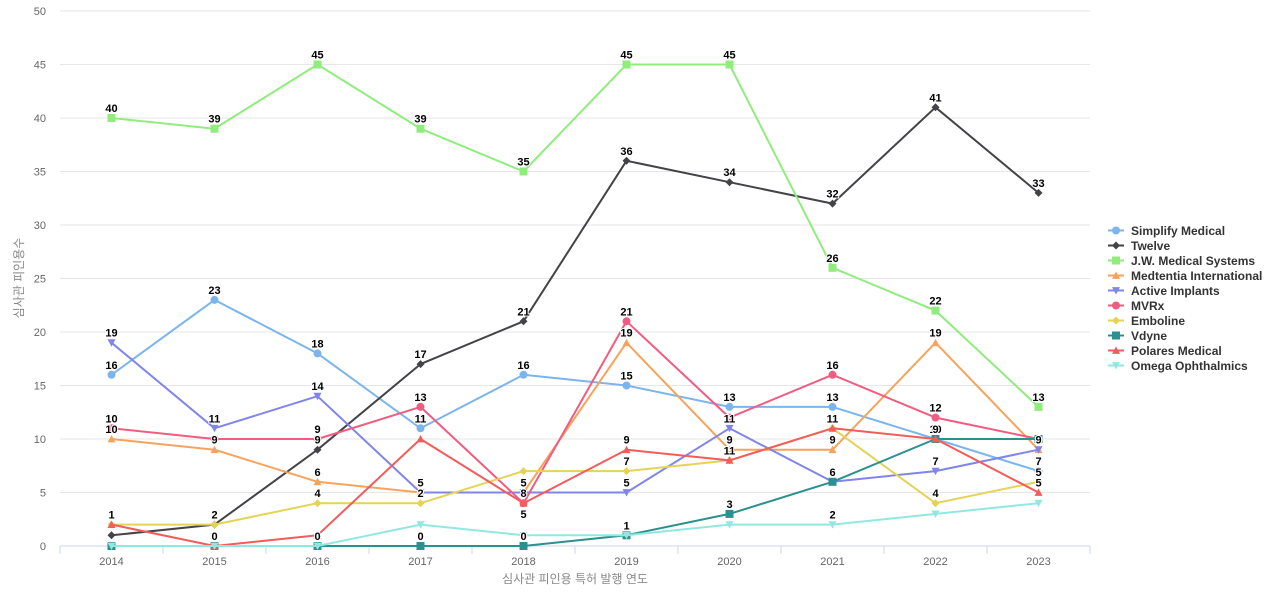  I want to click on legend-item: Active Implants, so click(1164, 291).